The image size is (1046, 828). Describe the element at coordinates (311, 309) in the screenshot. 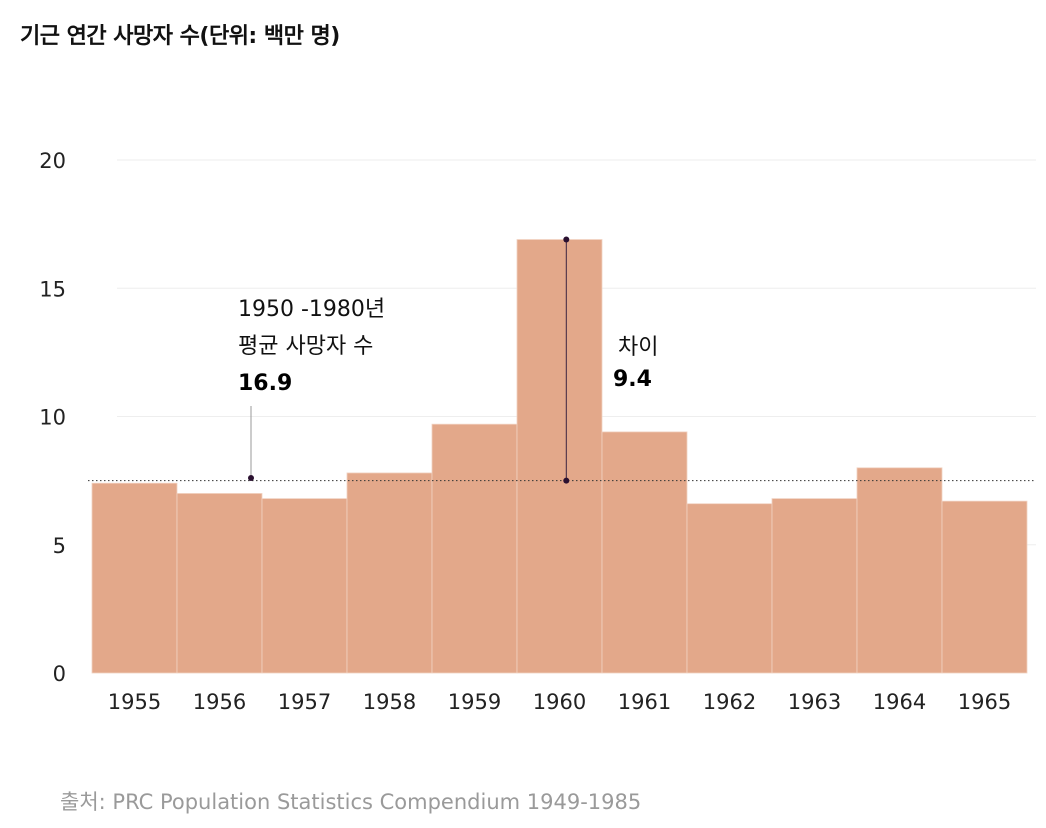

I see `average-annotation-line1: 1950 -1980년` at that location.